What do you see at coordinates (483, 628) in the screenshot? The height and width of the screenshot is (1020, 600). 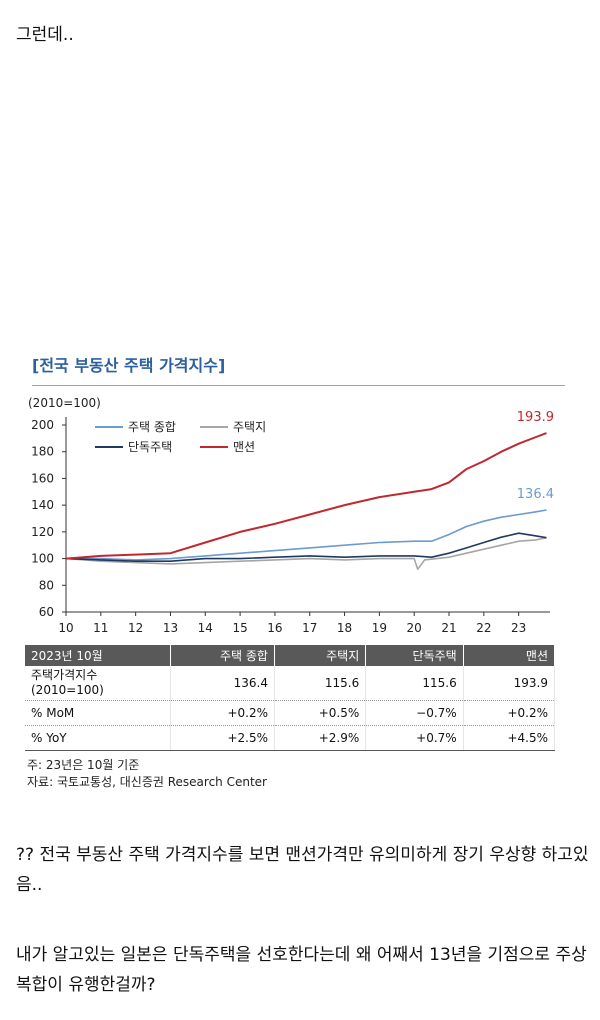 I see `x-tick-label: 22` at bounding box center [483, 628].